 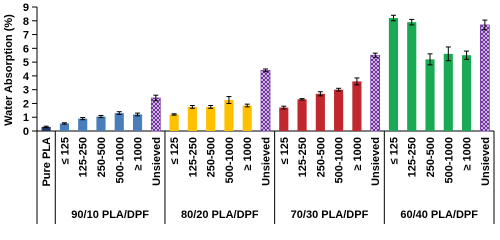 What do you see at coordinates (26, 63) in the screenshot?
I see `y-tick-label: 5` at bounding box center [26, 63].